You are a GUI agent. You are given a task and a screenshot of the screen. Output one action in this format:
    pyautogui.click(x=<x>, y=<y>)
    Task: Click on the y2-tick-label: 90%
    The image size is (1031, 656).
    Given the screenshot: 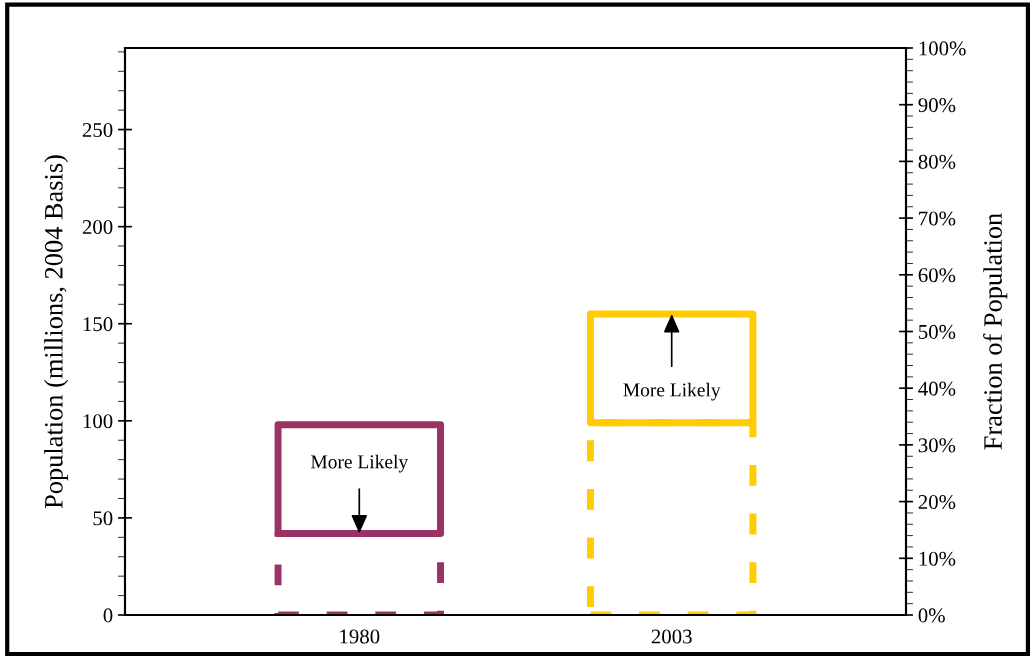 What is the action you would take?
    pyautogui.click(x=937, y=105)
    